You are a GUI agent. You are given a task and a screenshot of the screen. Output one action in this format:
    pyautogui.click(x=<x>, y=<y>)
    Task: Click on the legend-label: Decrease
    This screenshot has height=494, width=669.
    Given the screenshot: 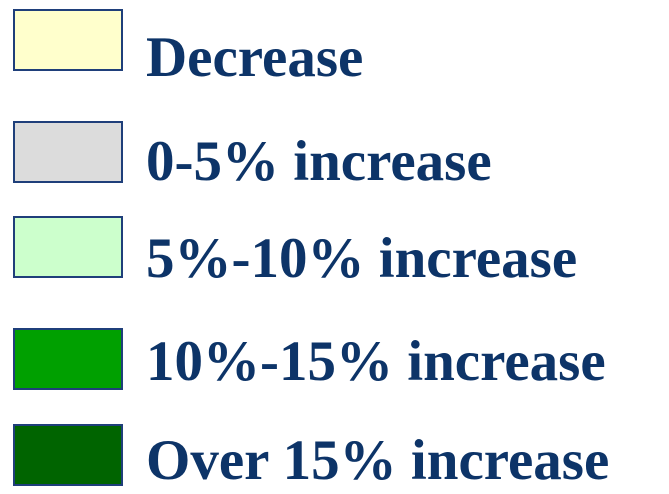 What is the action you would take?
    pyautogui.click(x=255, y=57)
    